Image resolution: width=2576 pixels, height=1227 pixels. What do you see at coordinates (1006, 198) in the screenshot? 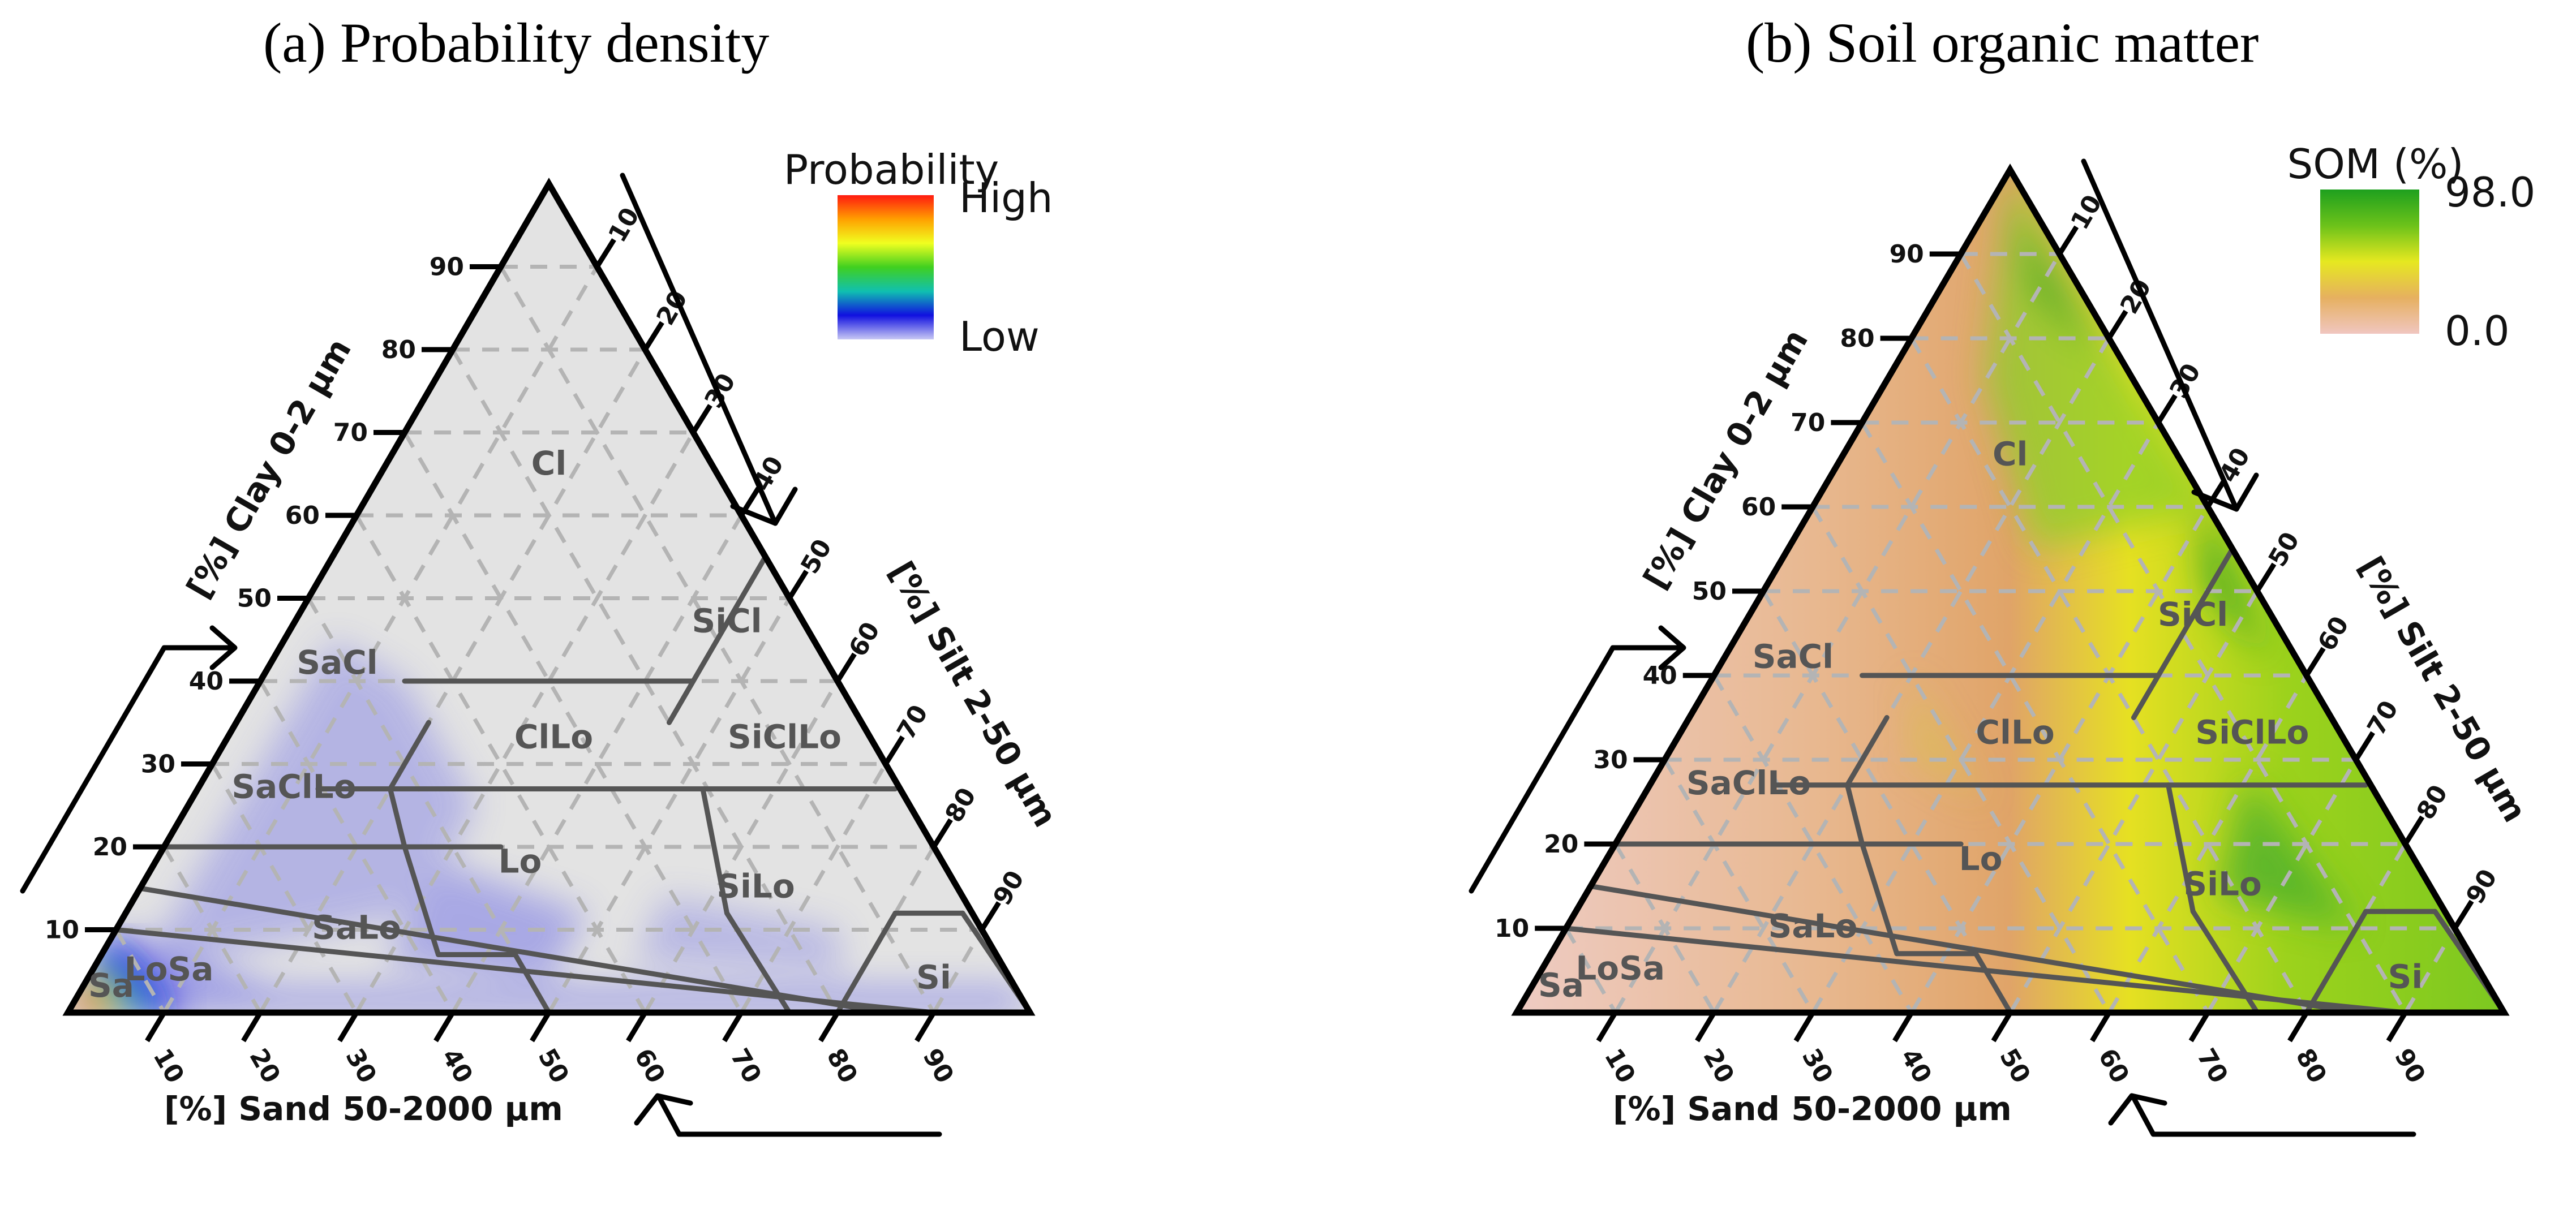
I see `legend-high-label: High` at bounding box center [1006, 198].